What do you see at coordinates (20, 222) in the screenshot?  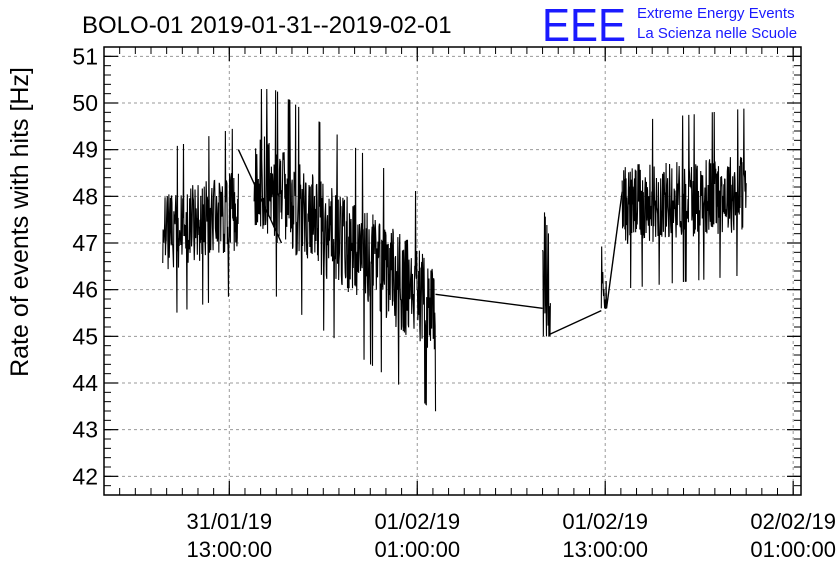 I see `y-axis-title: Rate of events with hits [Hz]` at bounding box center [20, 222].